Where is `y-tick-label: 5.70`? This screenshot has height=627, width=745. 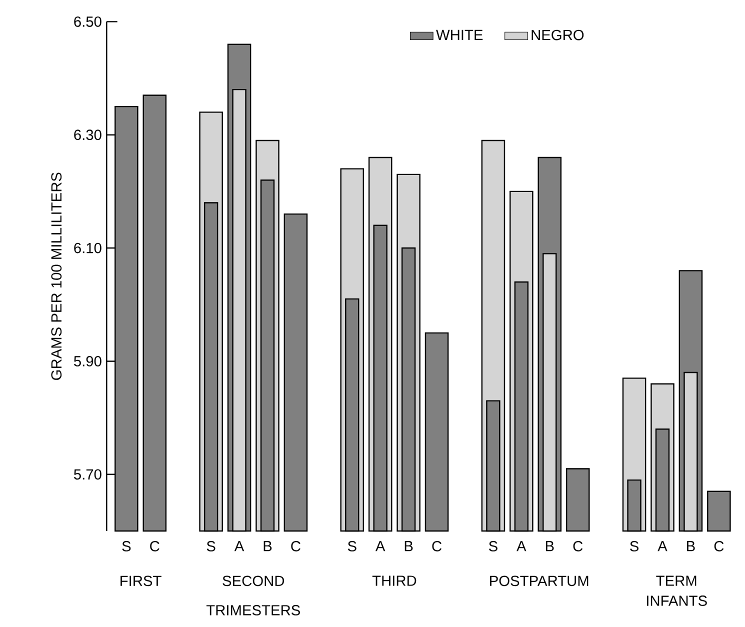 y-tick-label: 5.70 is located at coordinates (88, 474).